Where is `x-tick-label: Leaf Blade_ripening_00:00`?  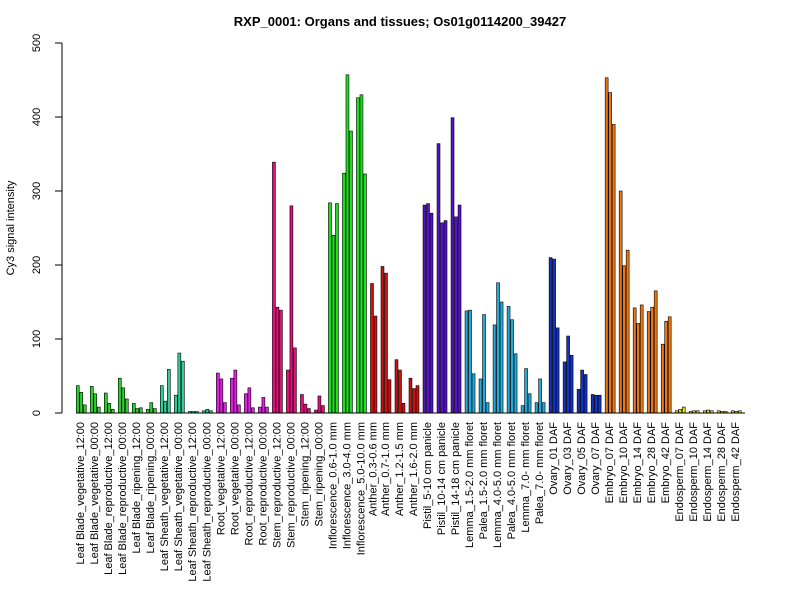 x-tick-label: Leaf Blade_ripening_00:00 is located at coordinates (151, 488).